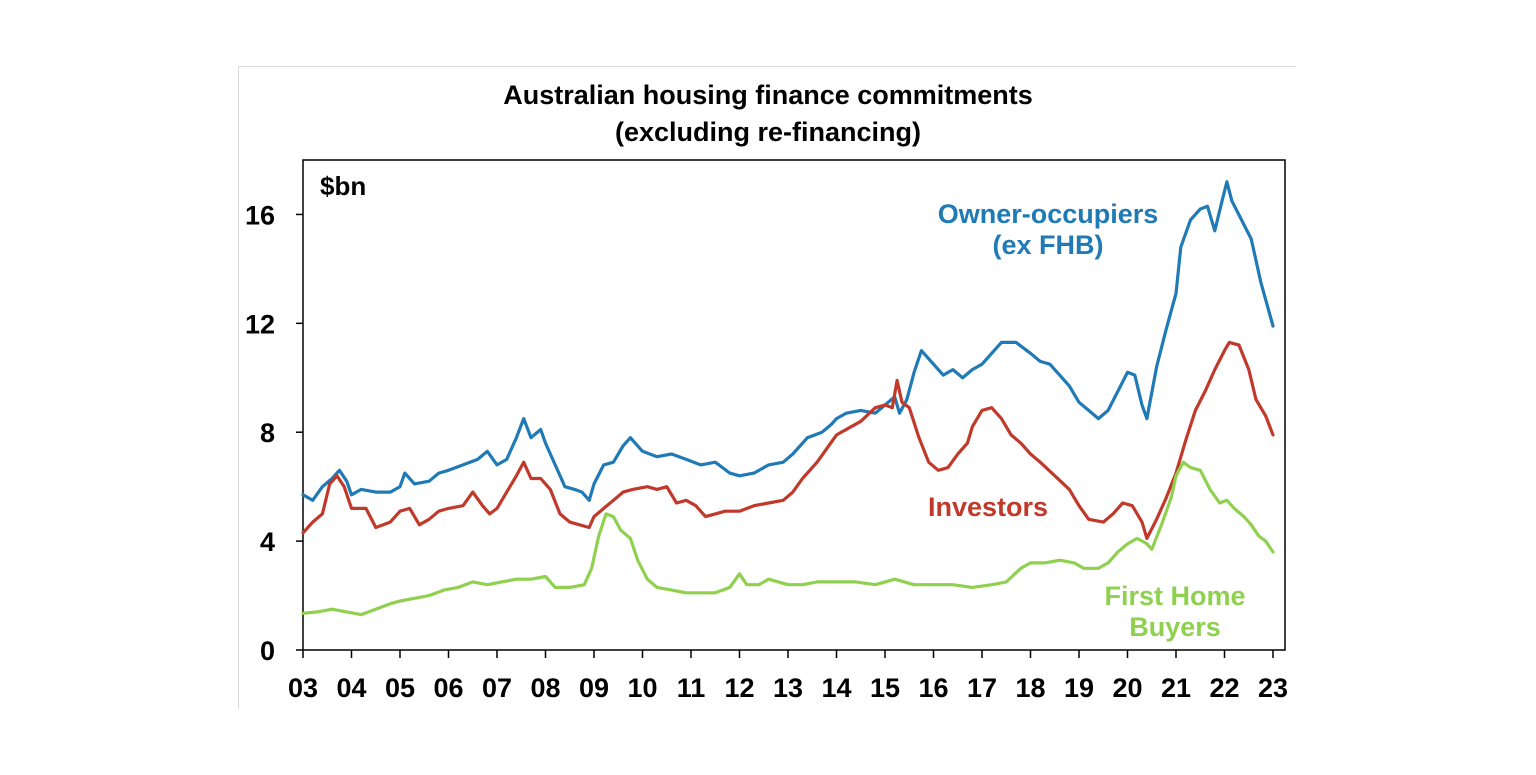 This screenshot has width=1536, height=775. What do you see at coordinates (1127, 688) in the screenshot?
I see `x-tick-label: 20` at bounding box center [1127, 688].